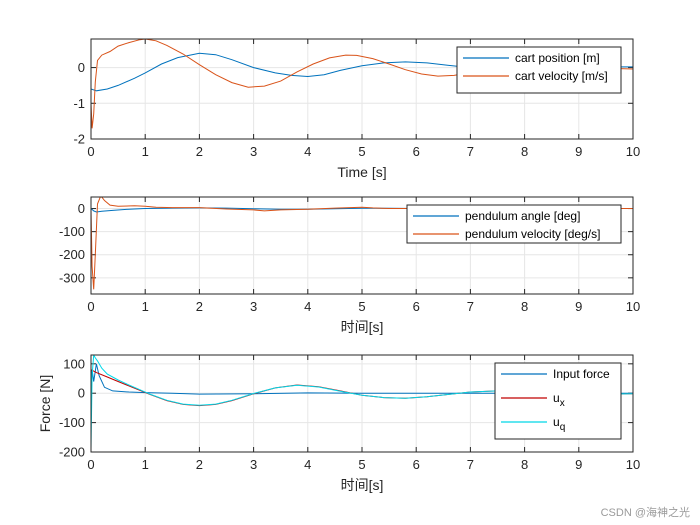 This screenshot has width=700, height=525. Describe the element at coordinates (557, 58) in the screenshot. I see `legend-label: cart position [m]` at that location.